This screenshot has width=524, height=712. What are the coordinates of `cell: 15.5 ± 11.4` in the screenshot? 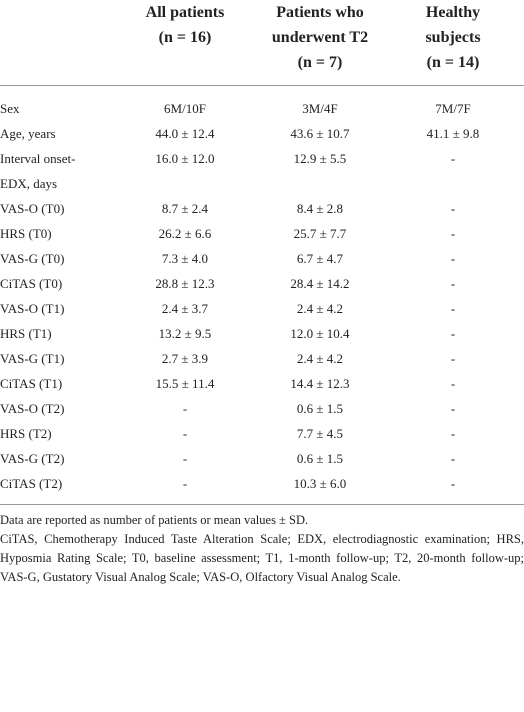 It's located at (185, 383).